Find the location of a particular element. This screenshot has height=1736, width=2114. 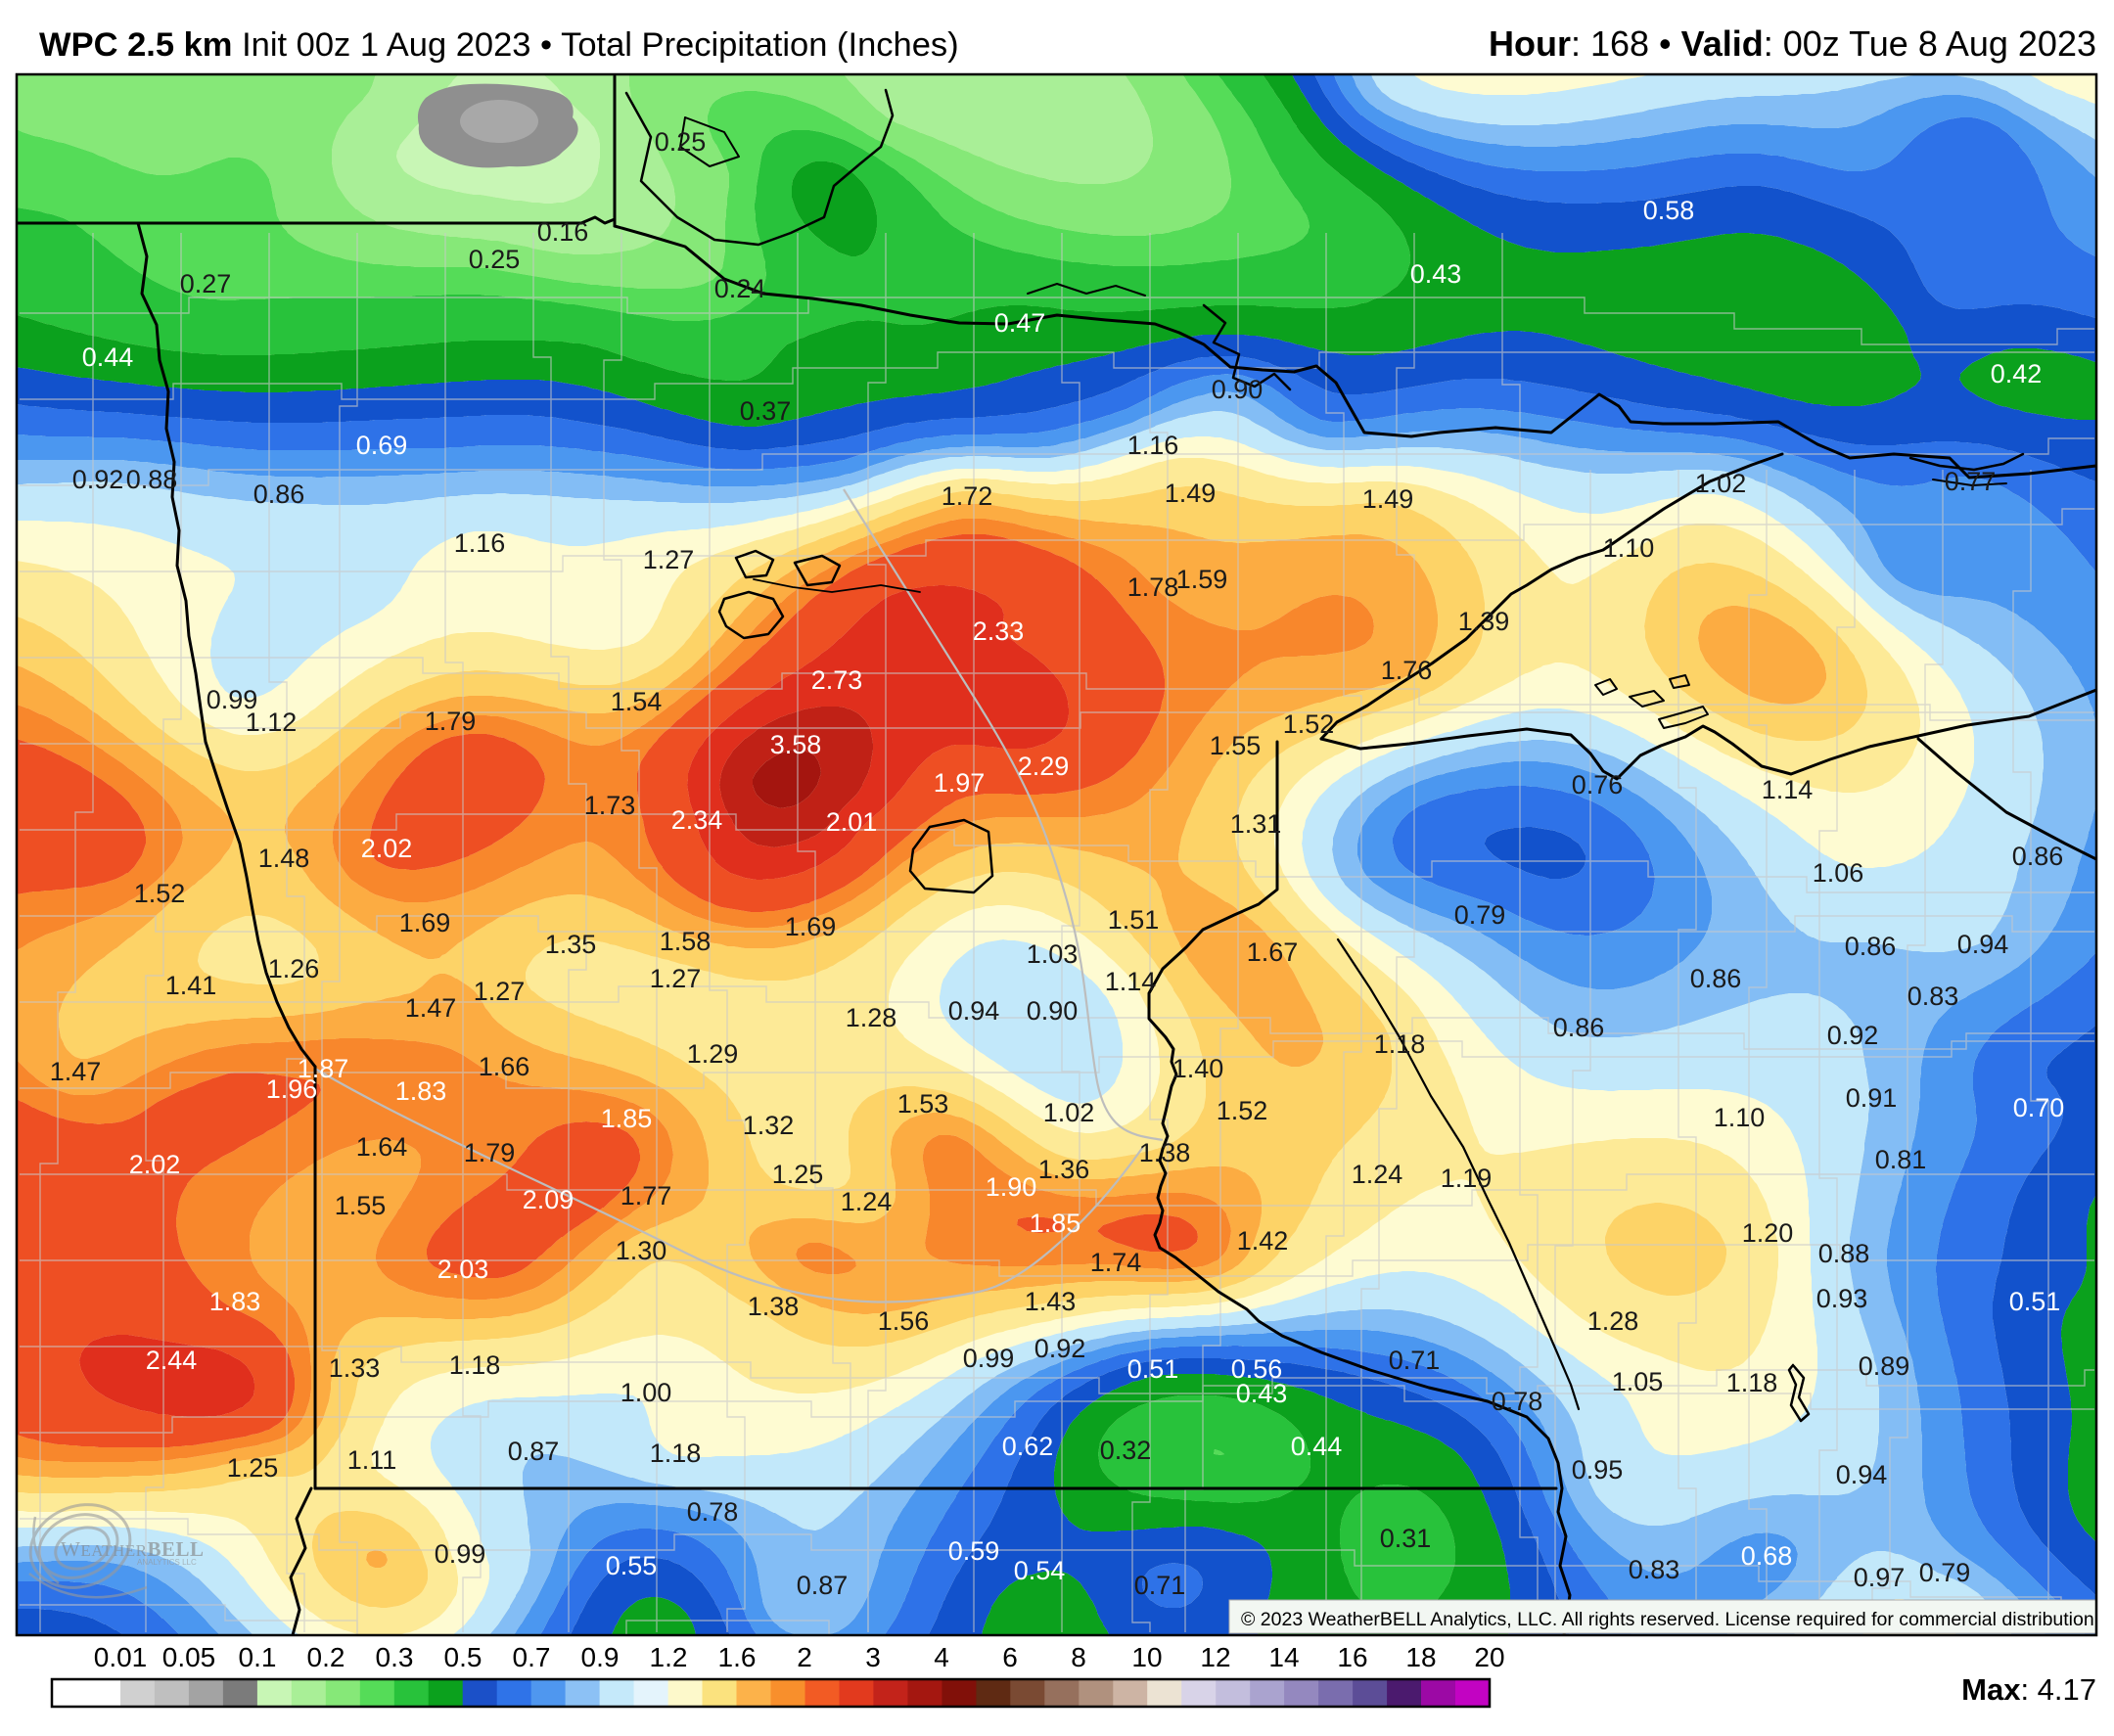

svg-text: 2.73 is located at coordinates (837, 680).